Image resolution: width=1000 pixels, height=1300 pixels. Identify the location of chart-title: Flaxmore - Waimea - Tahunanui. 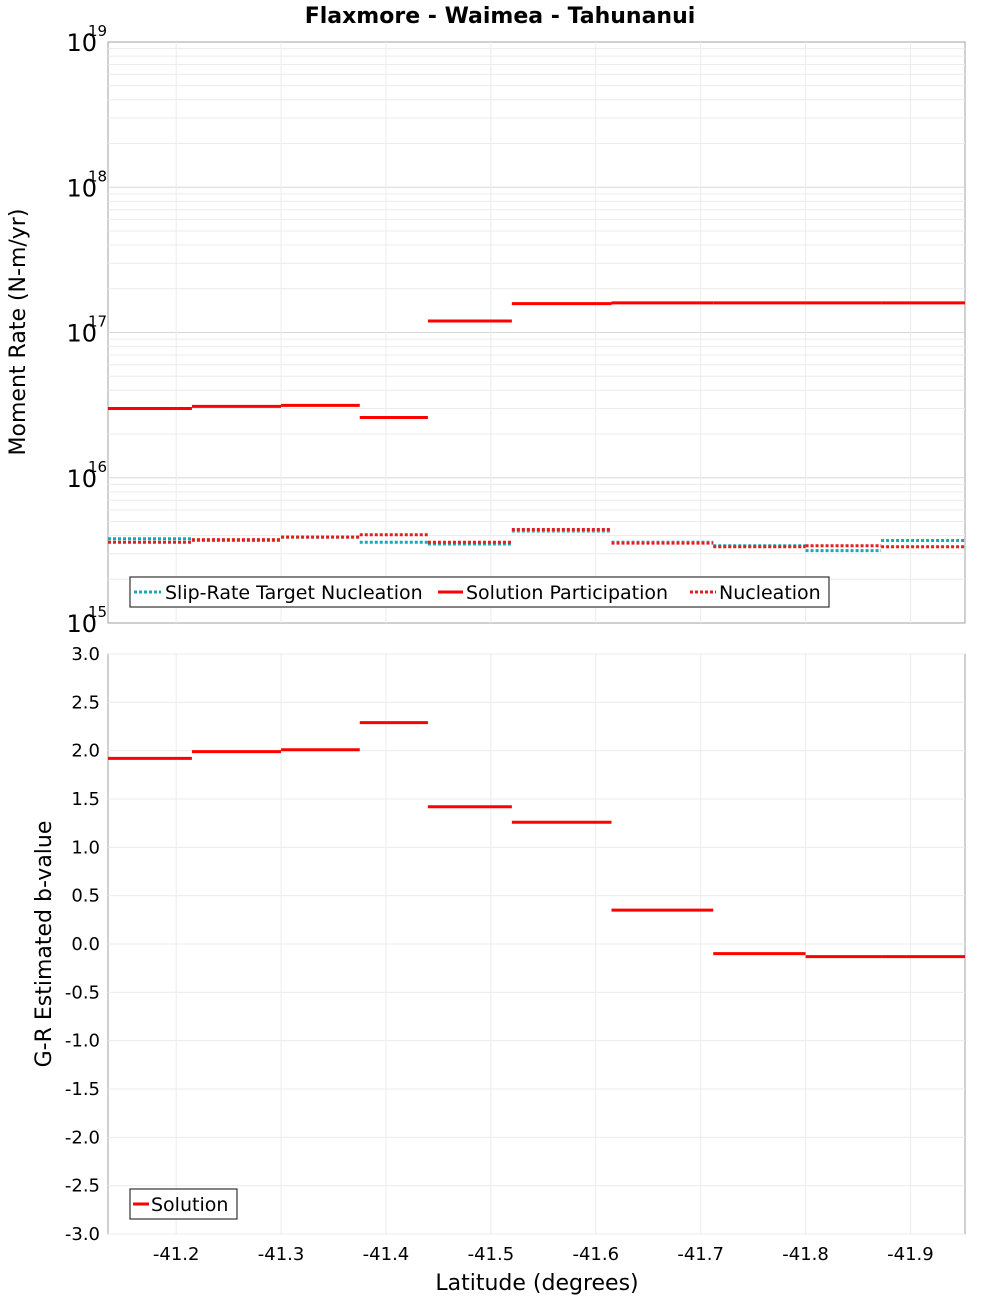
(500, 16).